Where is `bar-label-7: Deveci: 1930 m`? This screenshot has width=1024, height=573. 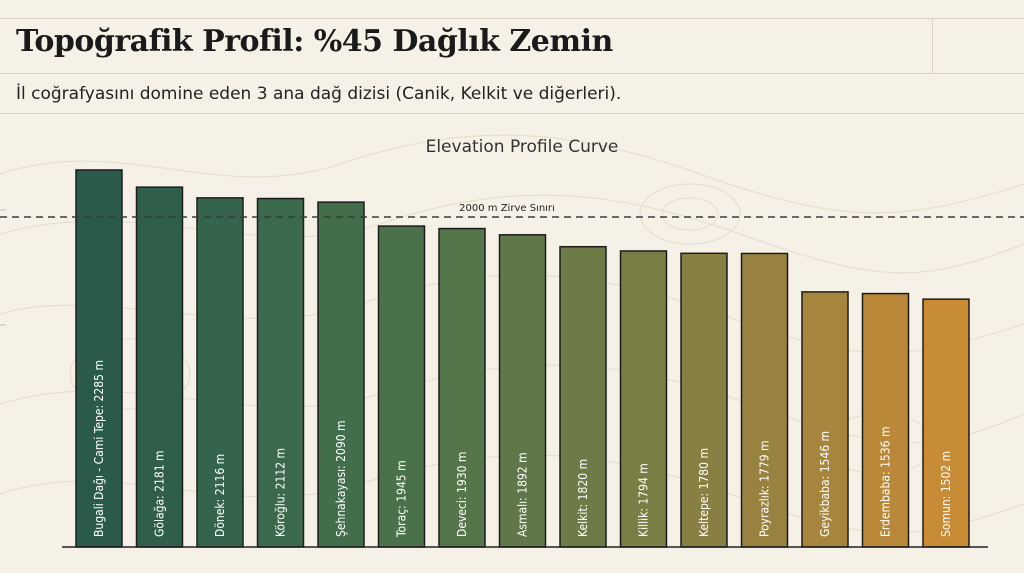
bar-label-7: Deveci: 1930 m is located at coordinates (462, 494).